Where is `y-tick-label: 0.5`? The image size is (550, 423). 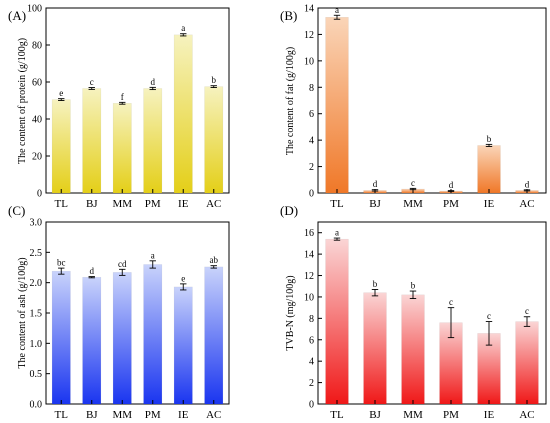 y-tick-label: 0.5 is located at coordinates (36, 374).